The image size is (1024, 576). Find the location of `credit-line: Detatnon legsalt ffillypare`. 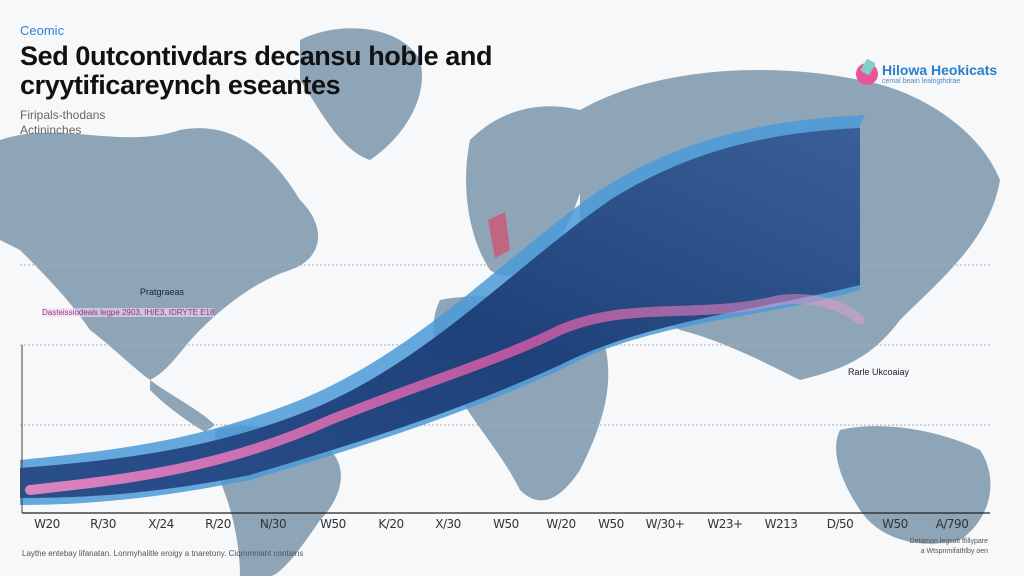

credit-line: Detatnon legsalt ffillypare is located at coordinates (948, 541).